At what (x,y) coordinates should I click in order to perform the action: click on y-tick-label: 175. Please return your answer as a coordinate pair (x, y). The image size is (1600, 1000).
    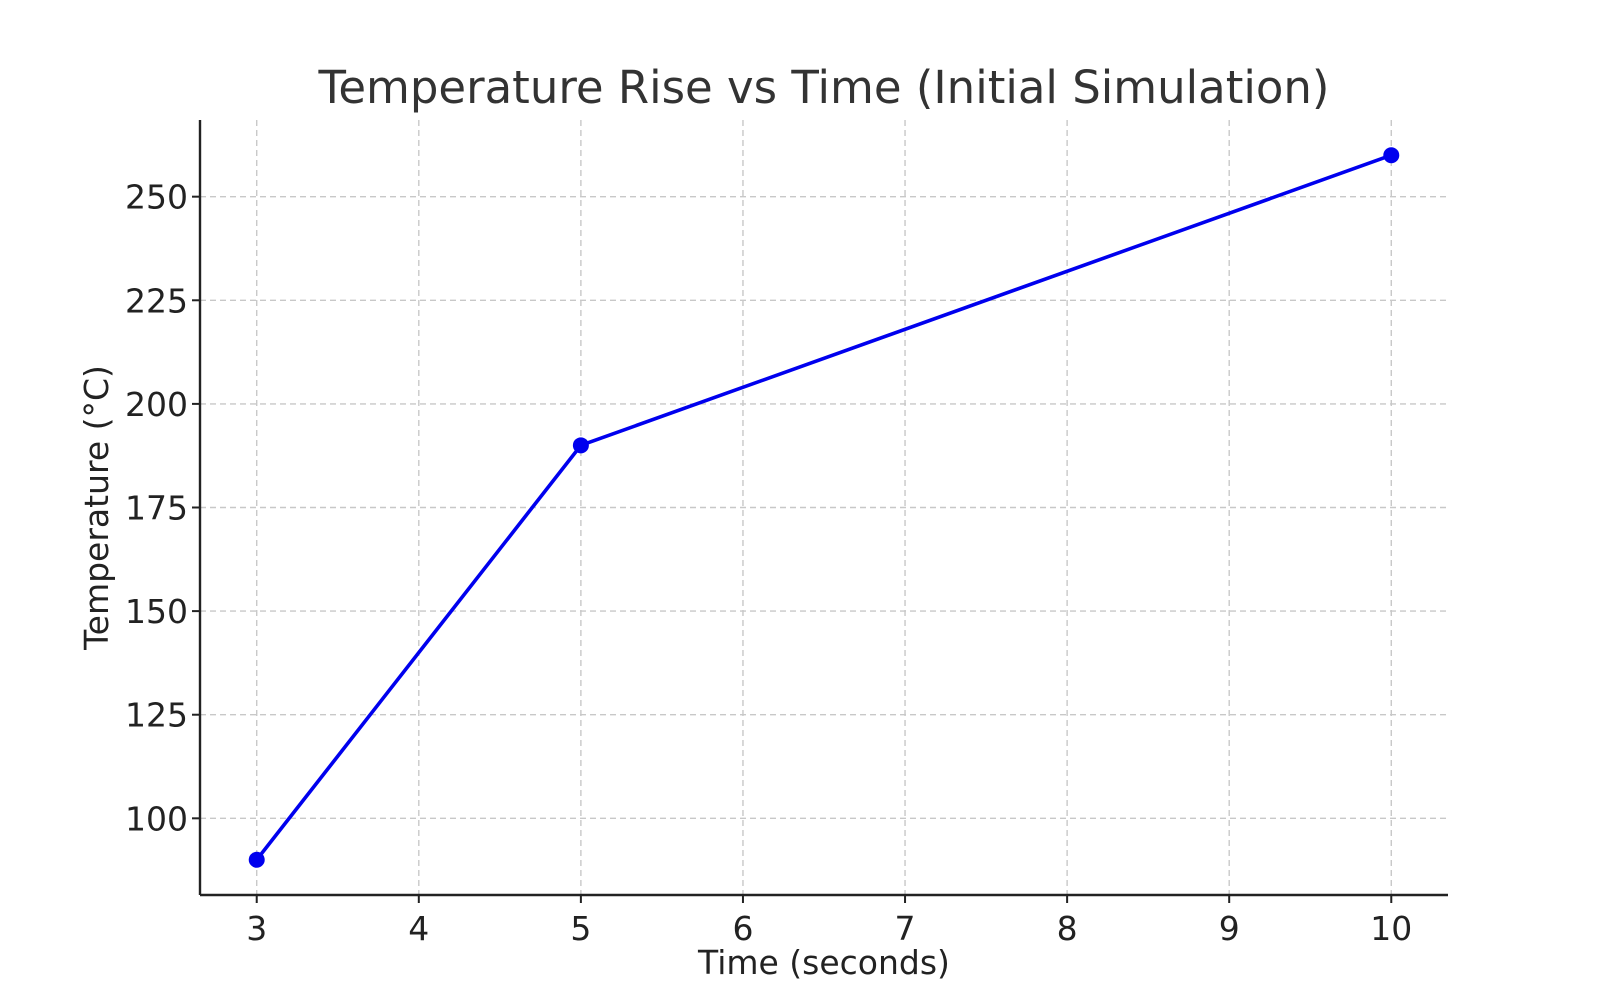
    Looking at the image, I should click on (156, 508).